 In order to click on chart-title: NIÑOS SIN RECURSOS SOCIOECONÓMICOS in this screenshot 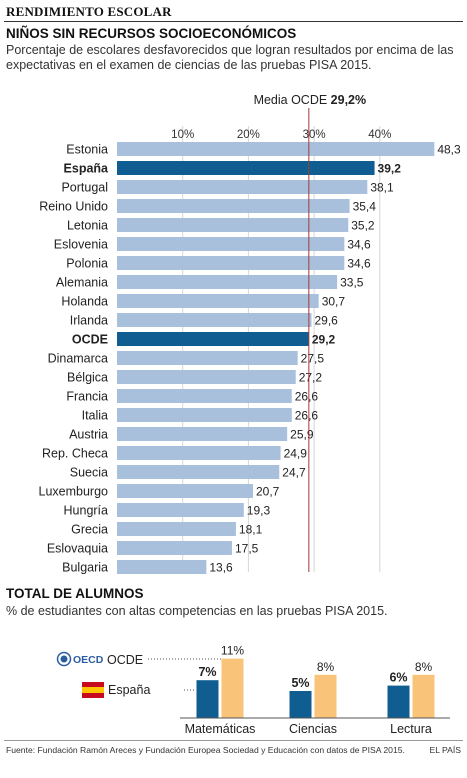, I will do `click(151, 33)`.